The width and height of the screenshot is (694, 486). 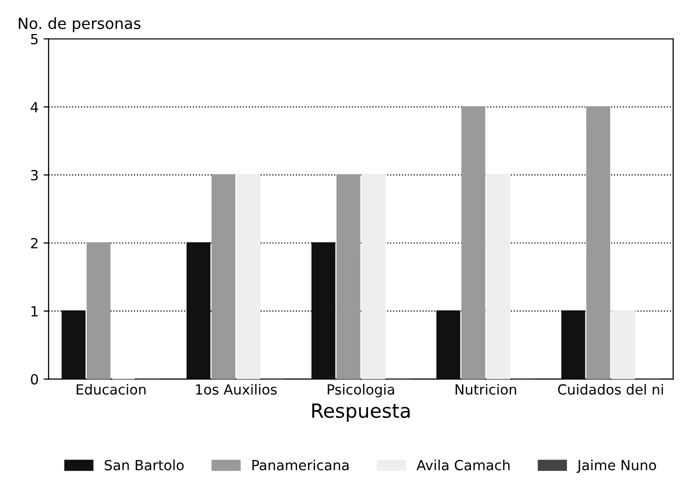 What do you see at coordinates (79, 24) in the screenshot?
I see `y-axis-title: No. de personas` at bounding box center [79, 24].